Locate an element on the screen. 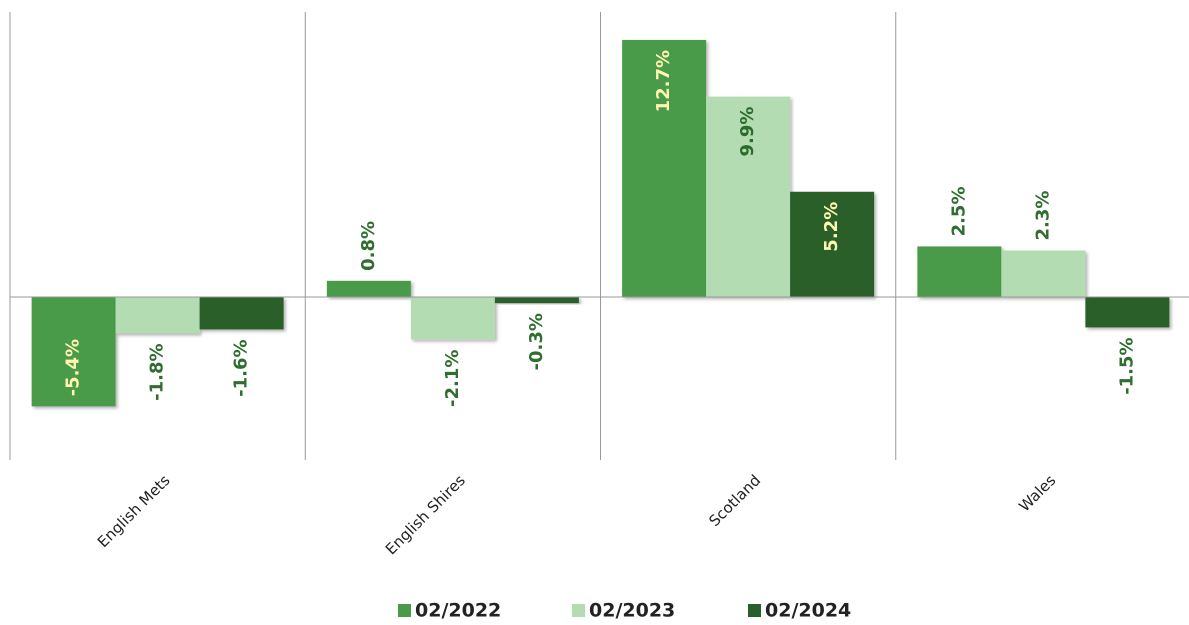 The width and height of the screenshot is (1189, 625). value-label: 9.9% is located at coordinates (747, 132).